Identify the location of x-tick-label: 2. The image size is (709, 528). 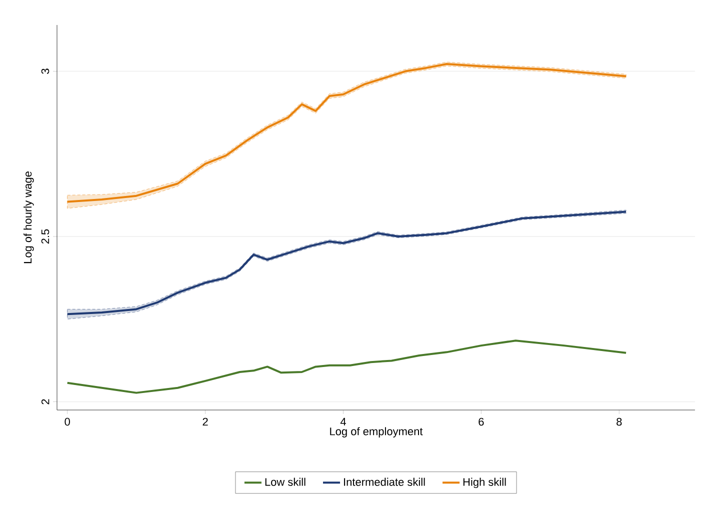
(205, 422).